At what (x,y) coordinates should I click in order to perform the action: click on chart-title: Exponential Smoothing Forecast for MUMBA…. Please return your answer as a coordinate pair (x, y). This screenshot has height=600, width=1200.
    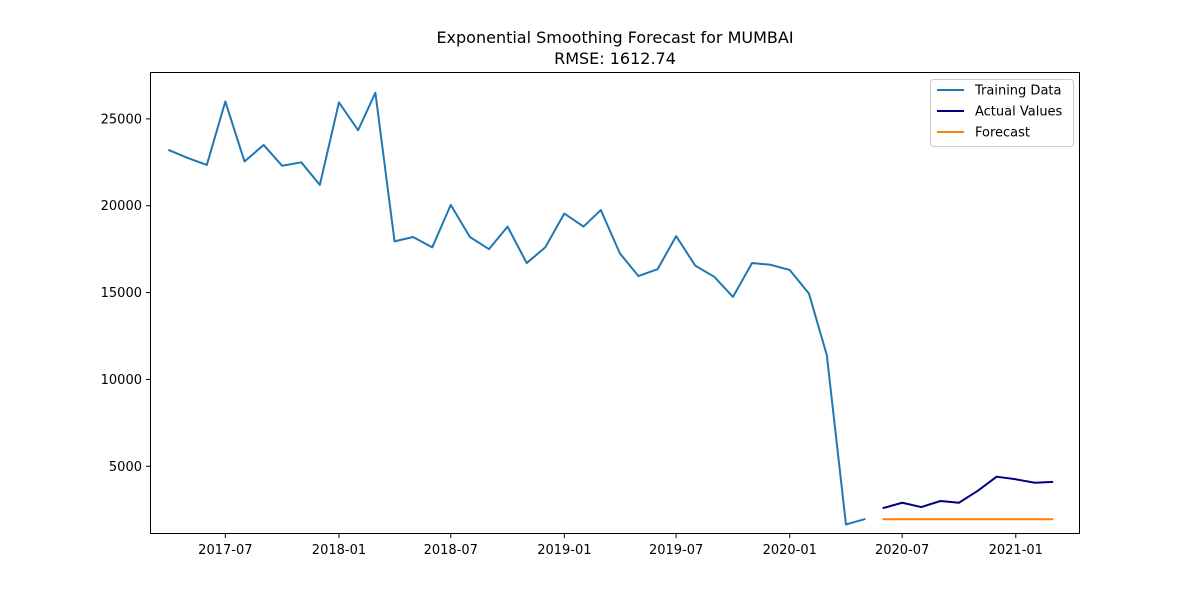
    Looking at the image, I should click on (614, 37).